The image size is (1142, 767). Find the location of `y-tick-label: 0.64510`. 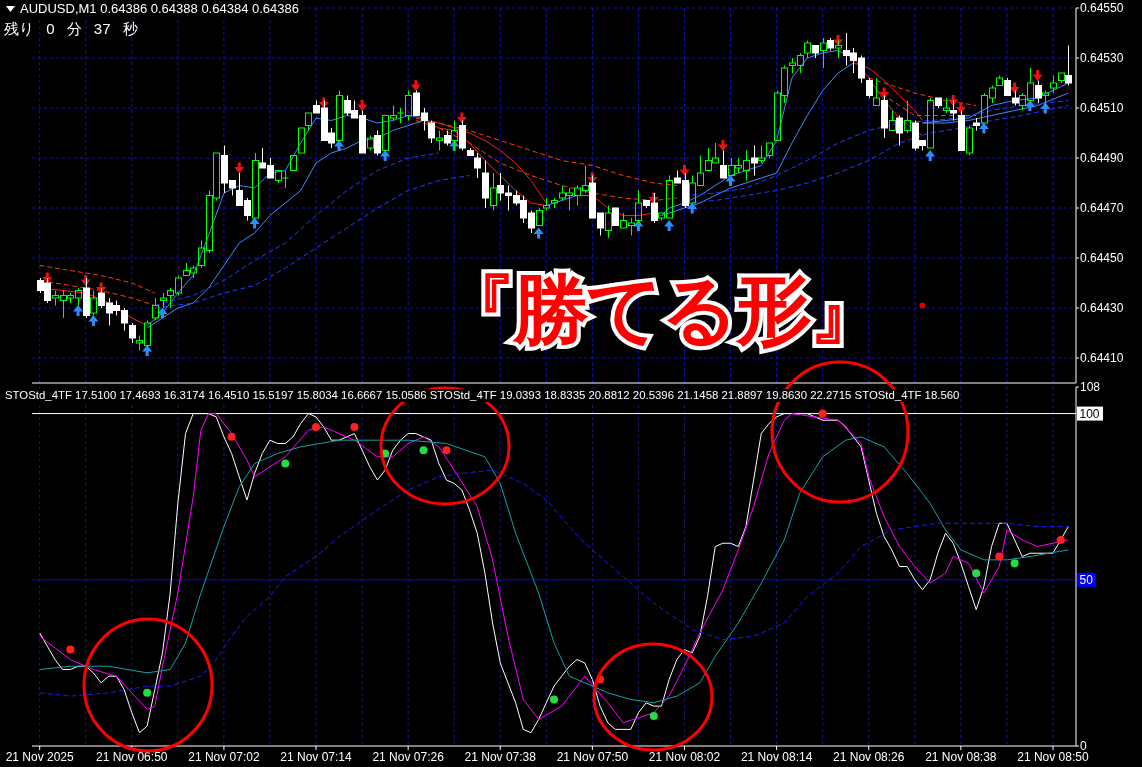

y-tick-label: 0.64510 is located at coordinates (1102, 108).